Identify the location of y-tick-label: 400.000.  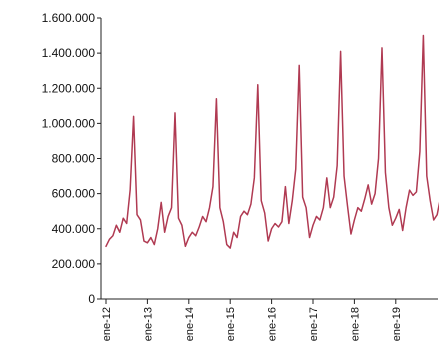
(74, 229).